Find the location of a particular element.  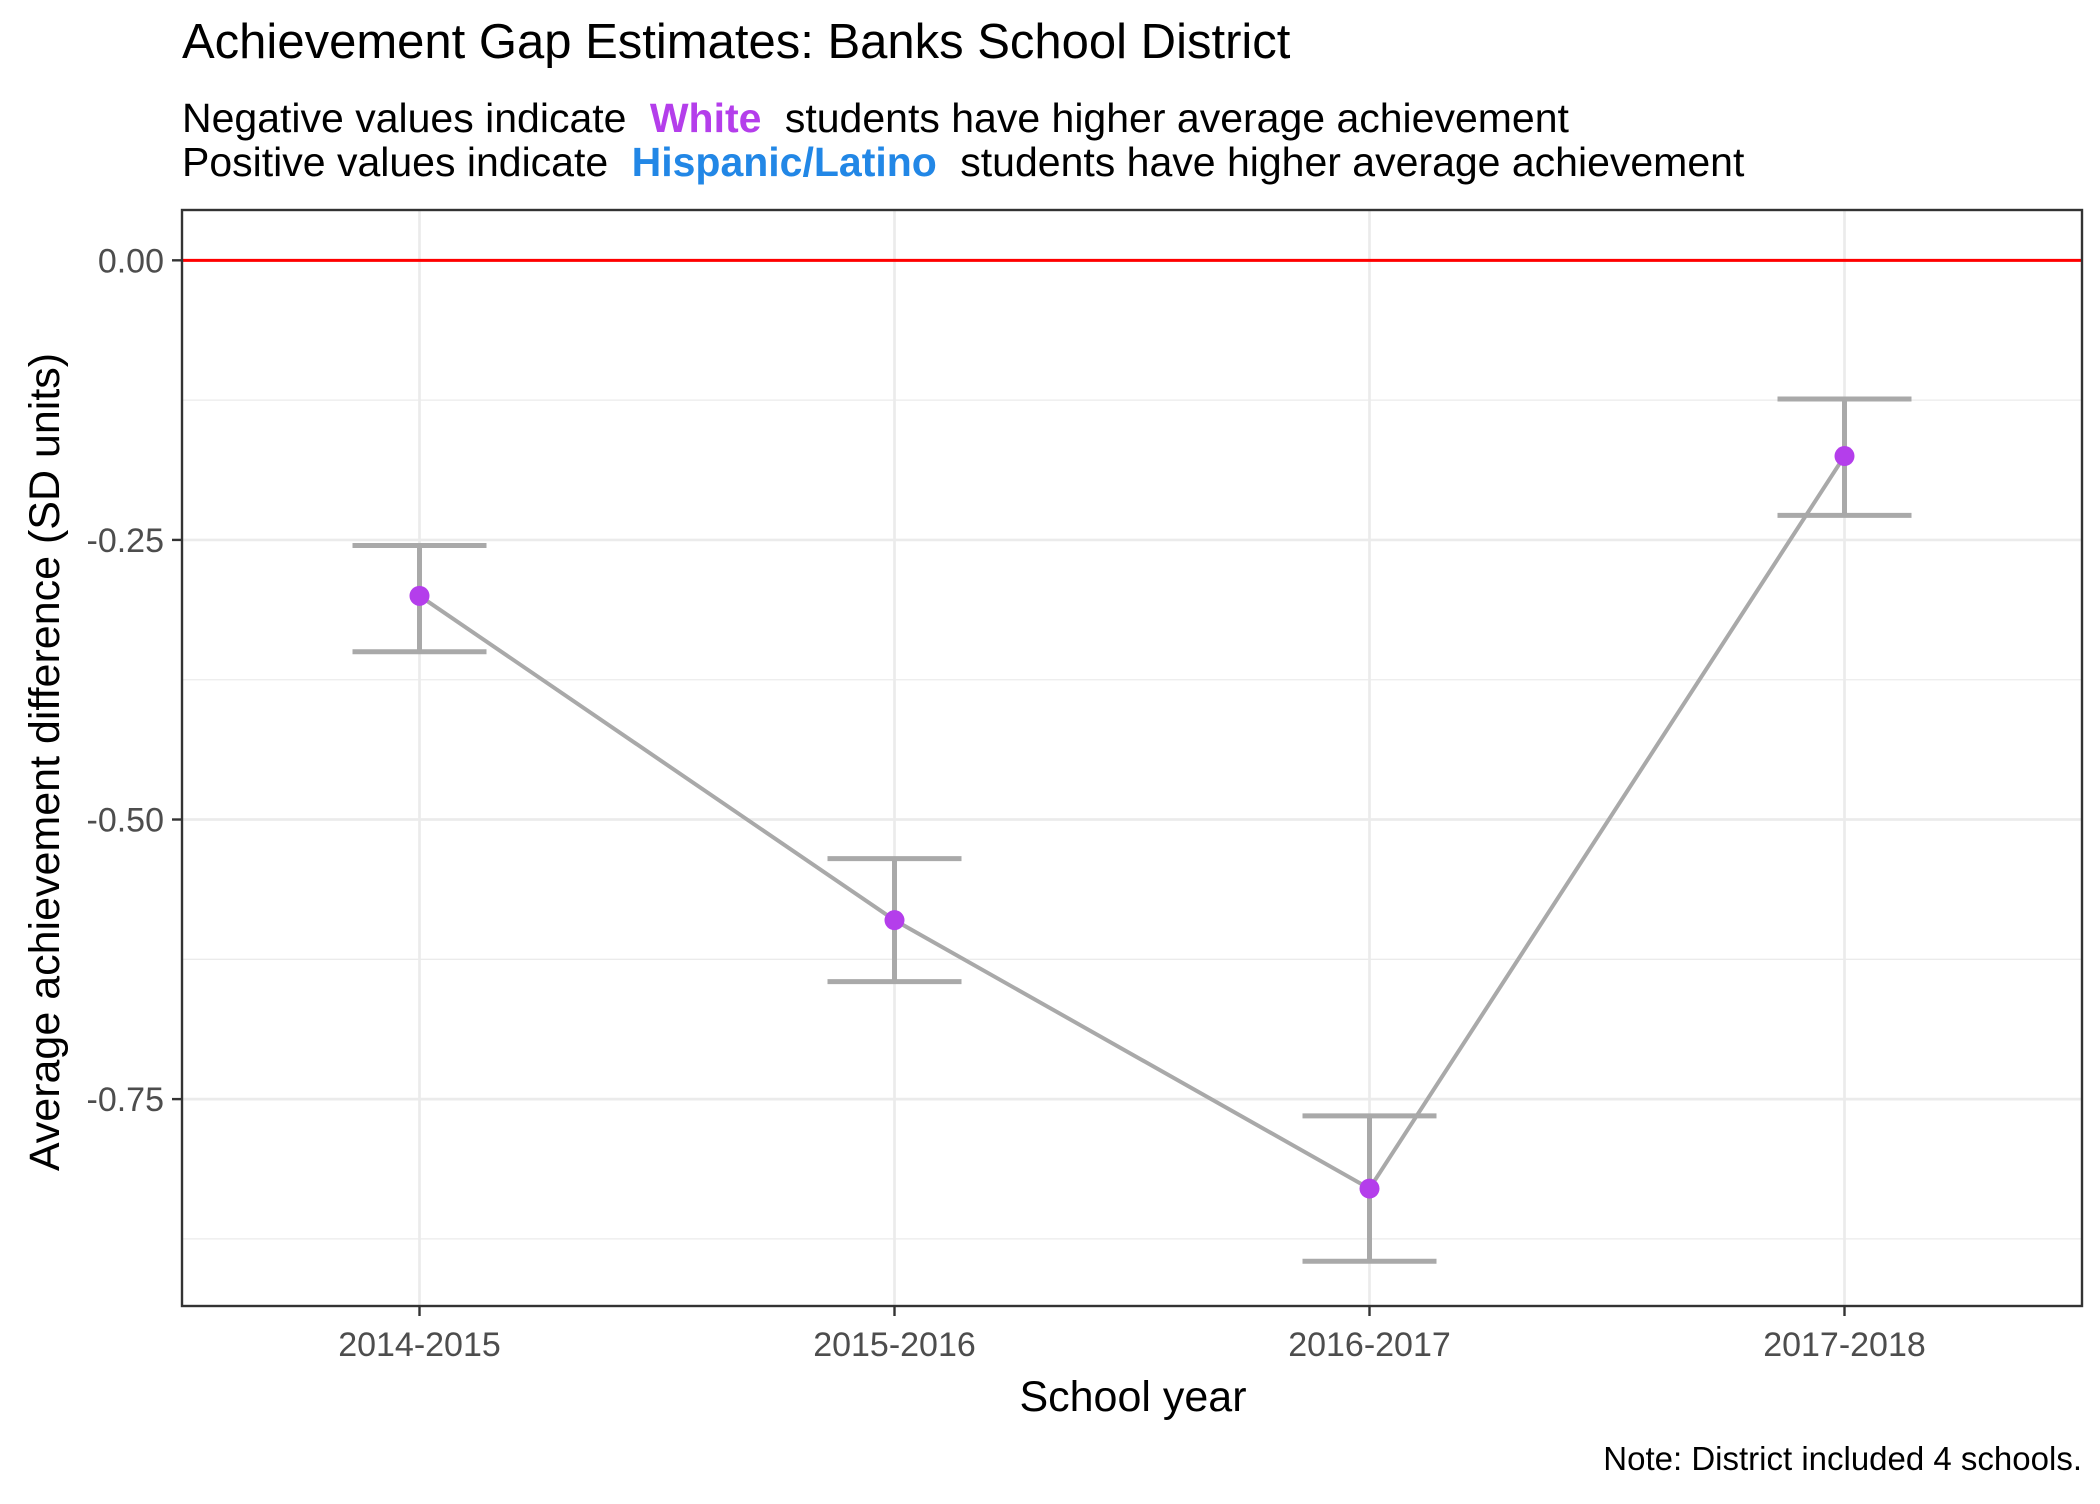

subtitle-2-highlight: Hispanic/Latino is located at coordinates (784, 162).